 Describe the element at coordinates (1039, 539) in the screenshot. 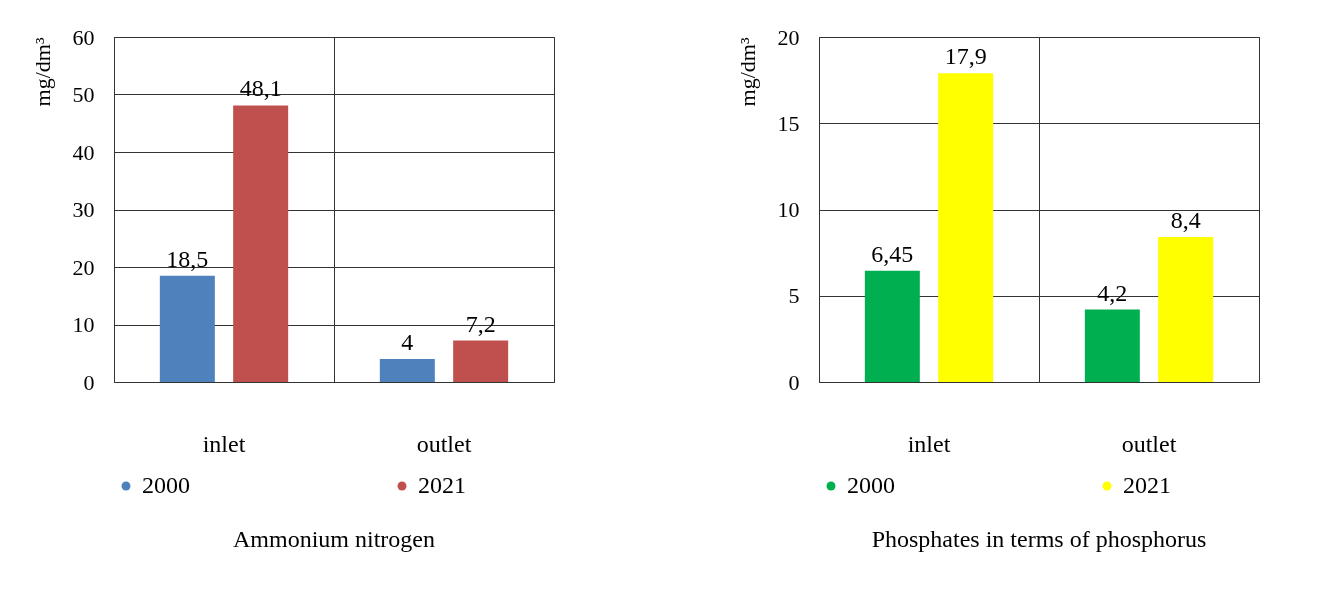

I see `text: Phosphates in terms of phosphorus` at that location.